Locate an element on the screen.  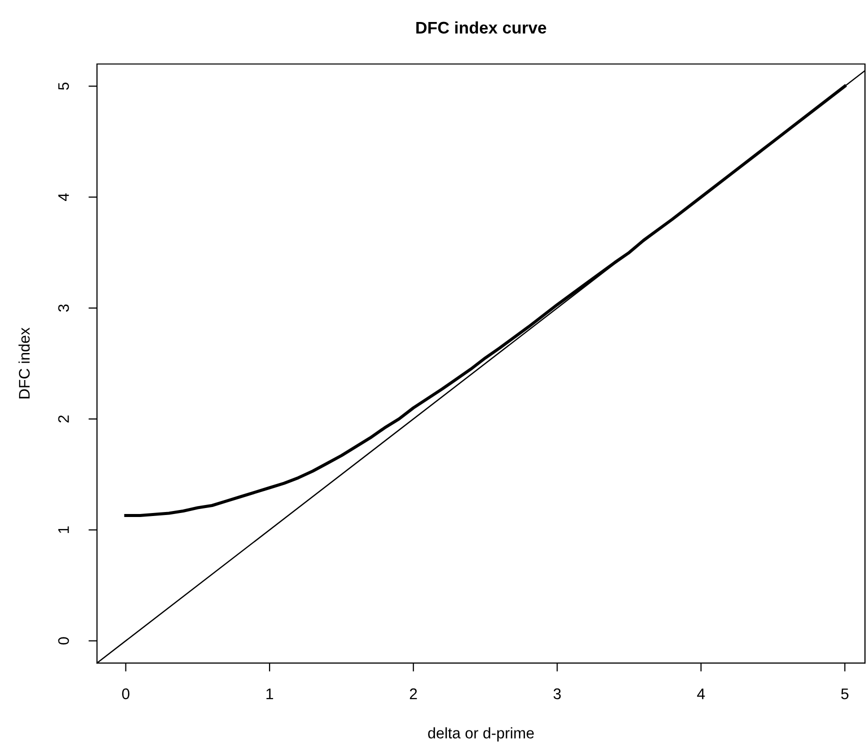
x-tick-label: 0 is located at coordinates (126, 694).